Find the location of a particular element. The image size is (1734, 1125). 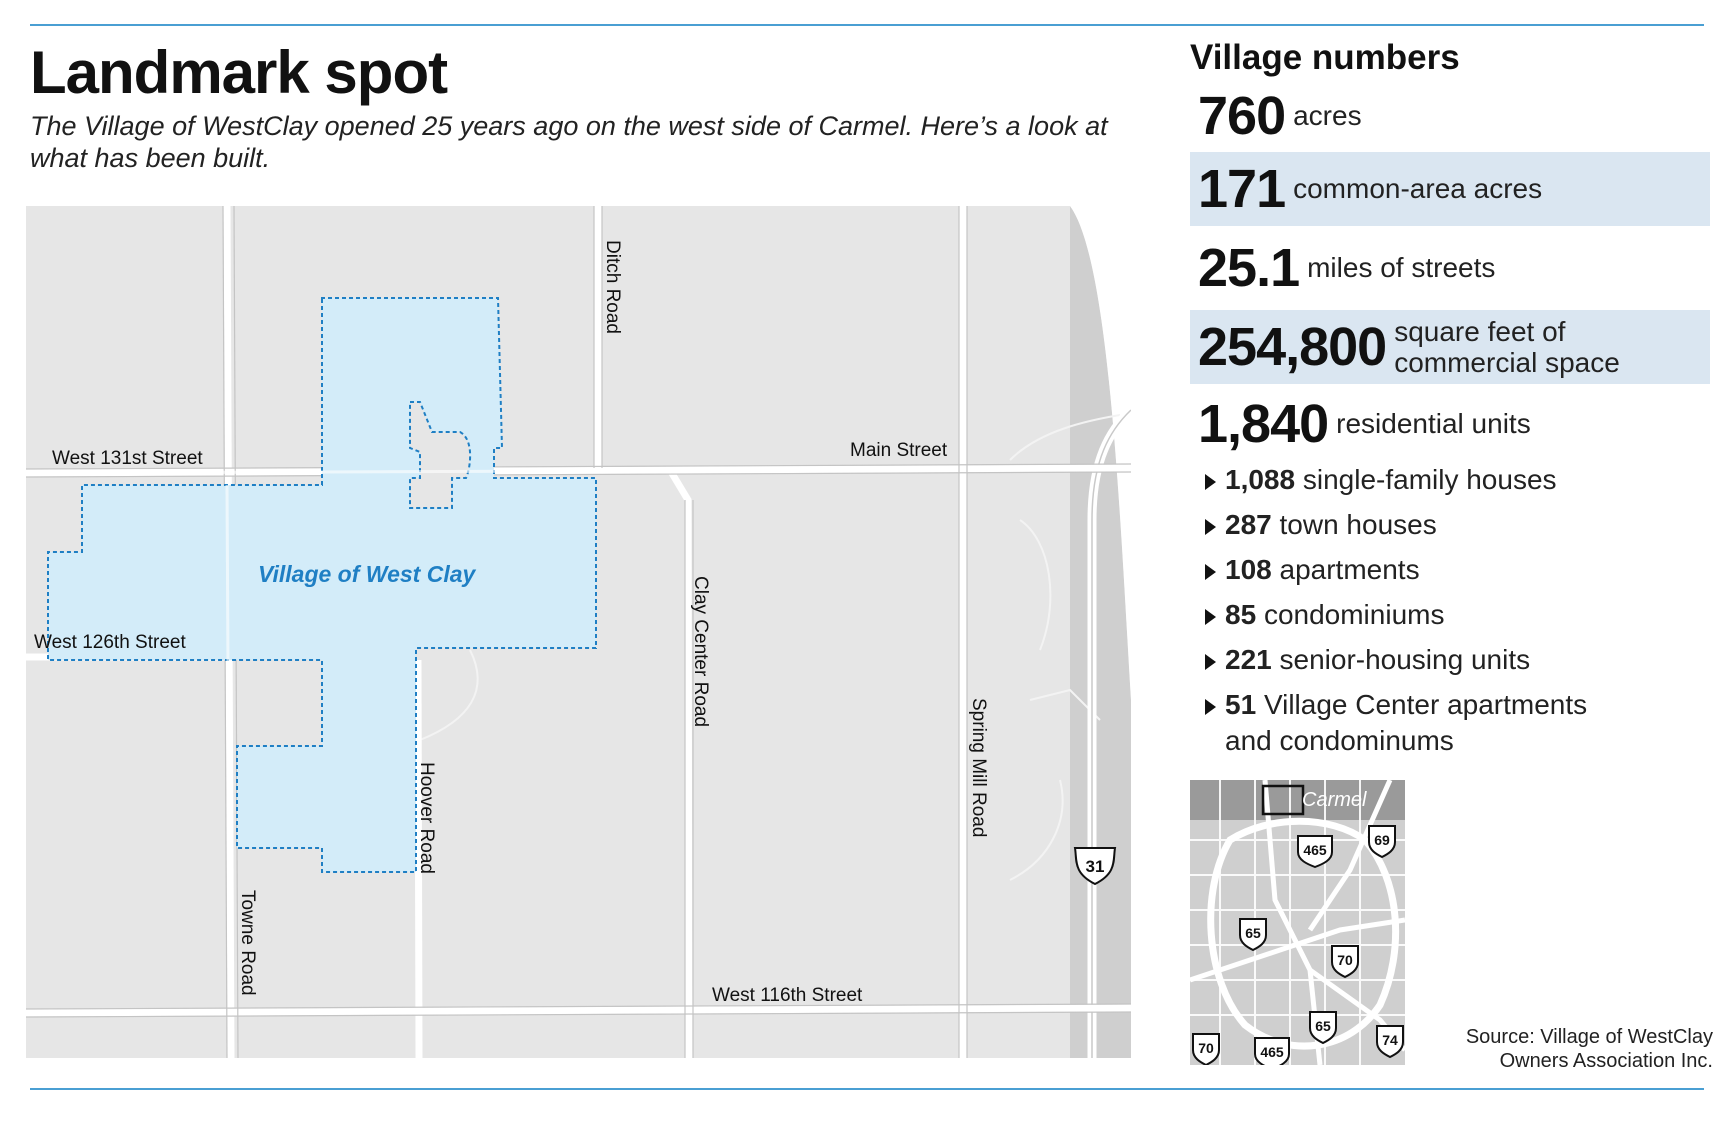

stat-label: residential units is located at coordinates (1433, 423).